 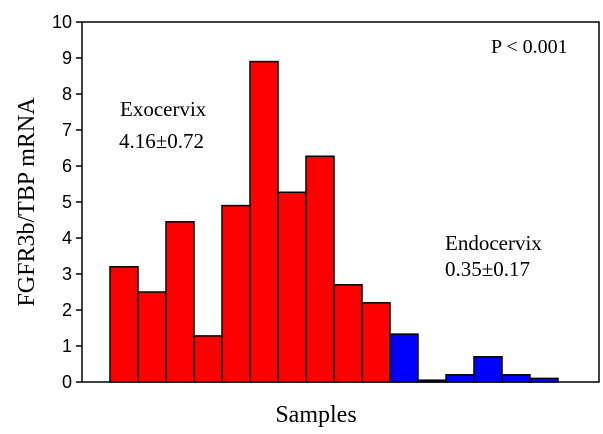 I want to click on endocervix-stat: 0.35±0.17, so click(x=487, y=269).